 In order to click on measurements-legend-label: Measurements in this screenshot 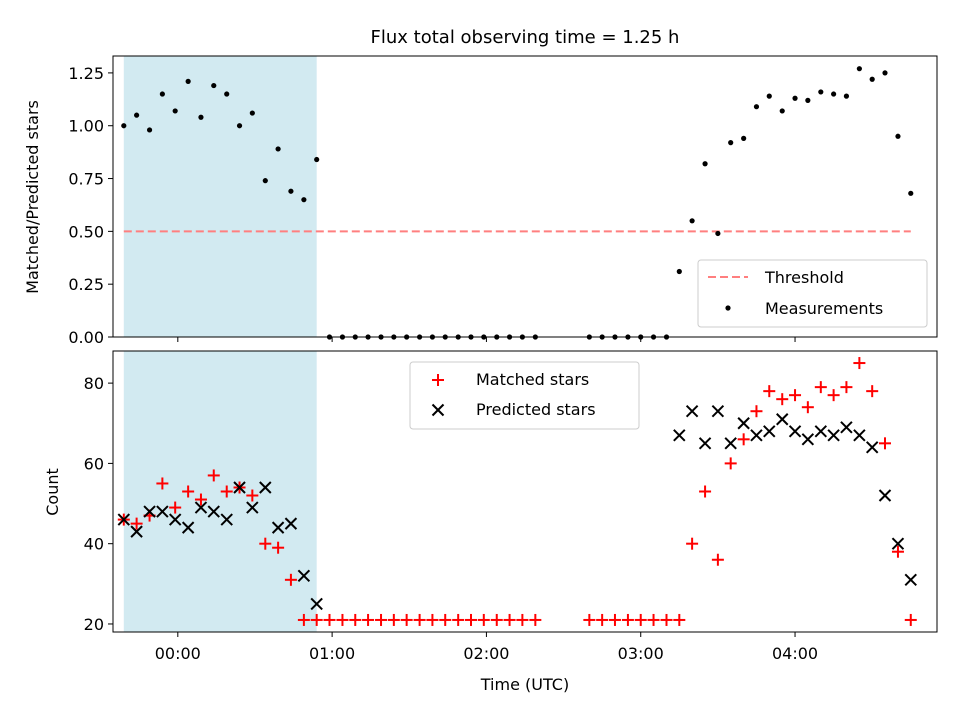, I will do `click(824, 308)`.